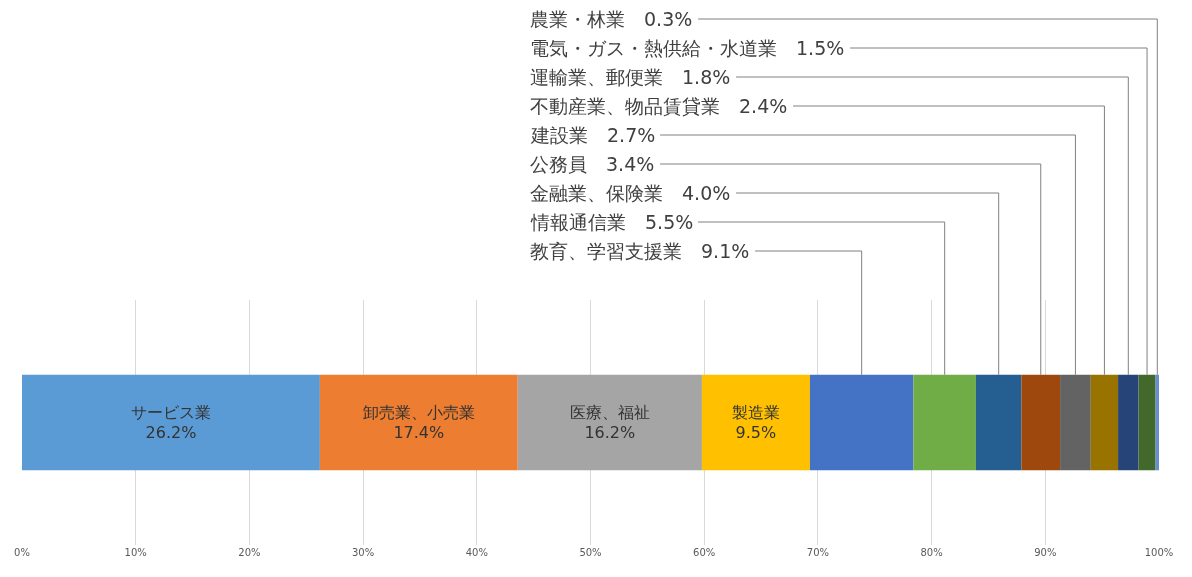 The image size is (1192, 577). I want to click on x-tick-label: 0%, so click(22, 552).